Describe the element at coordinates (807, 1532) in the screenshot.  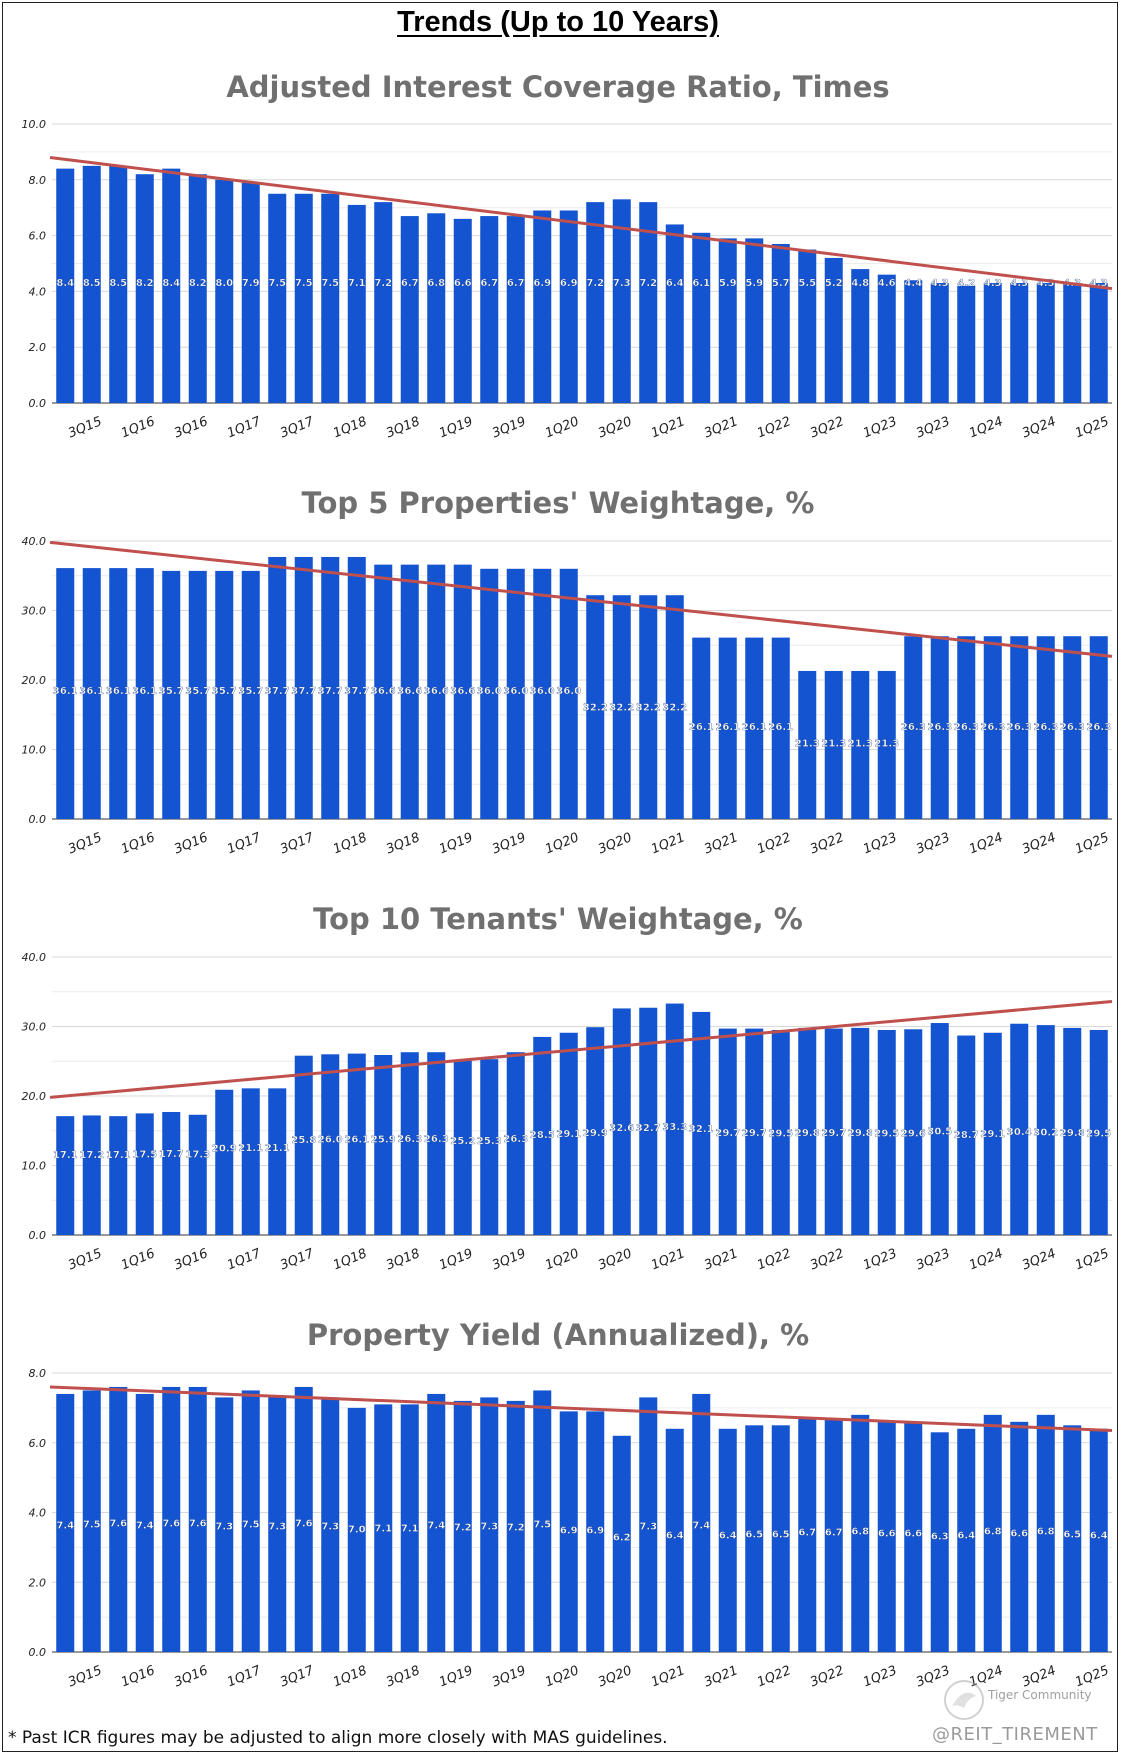
I see `data-label: 6.7` at that location.